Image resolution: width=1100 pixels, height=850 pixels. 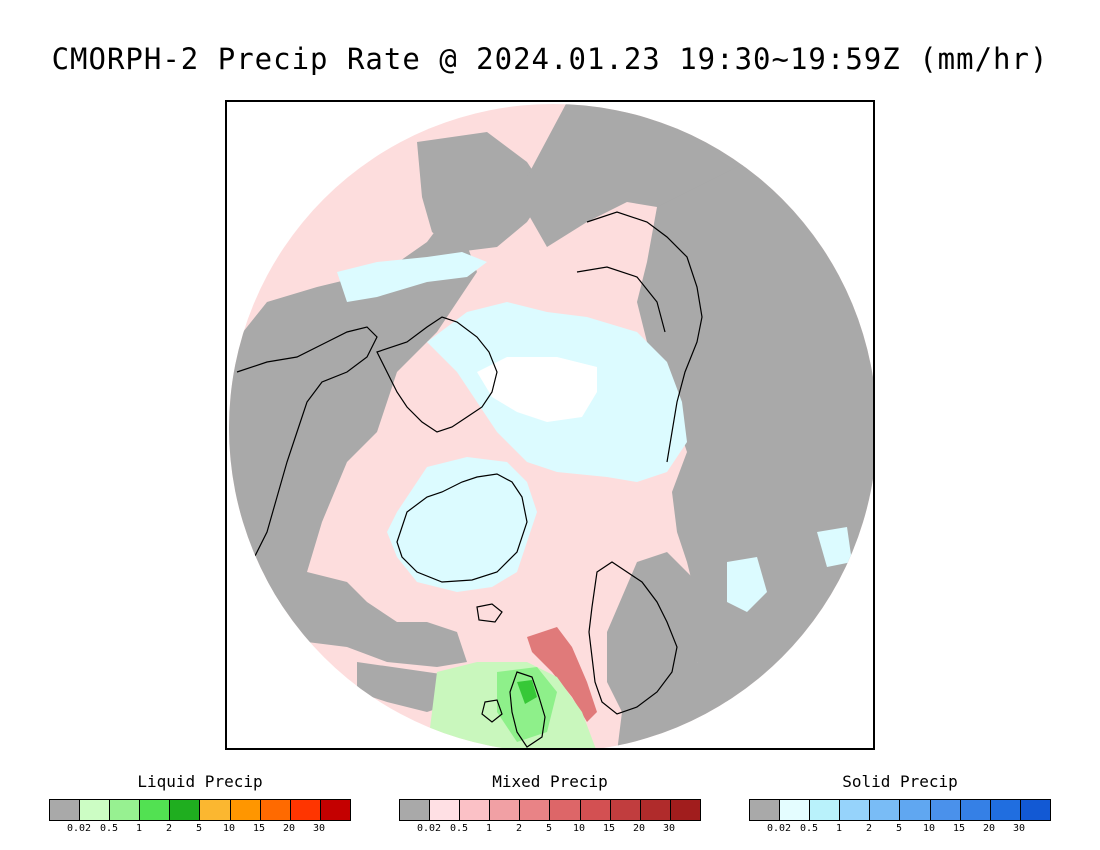 I want to click on solid-precip-alaska, so click(x=412, y=277).